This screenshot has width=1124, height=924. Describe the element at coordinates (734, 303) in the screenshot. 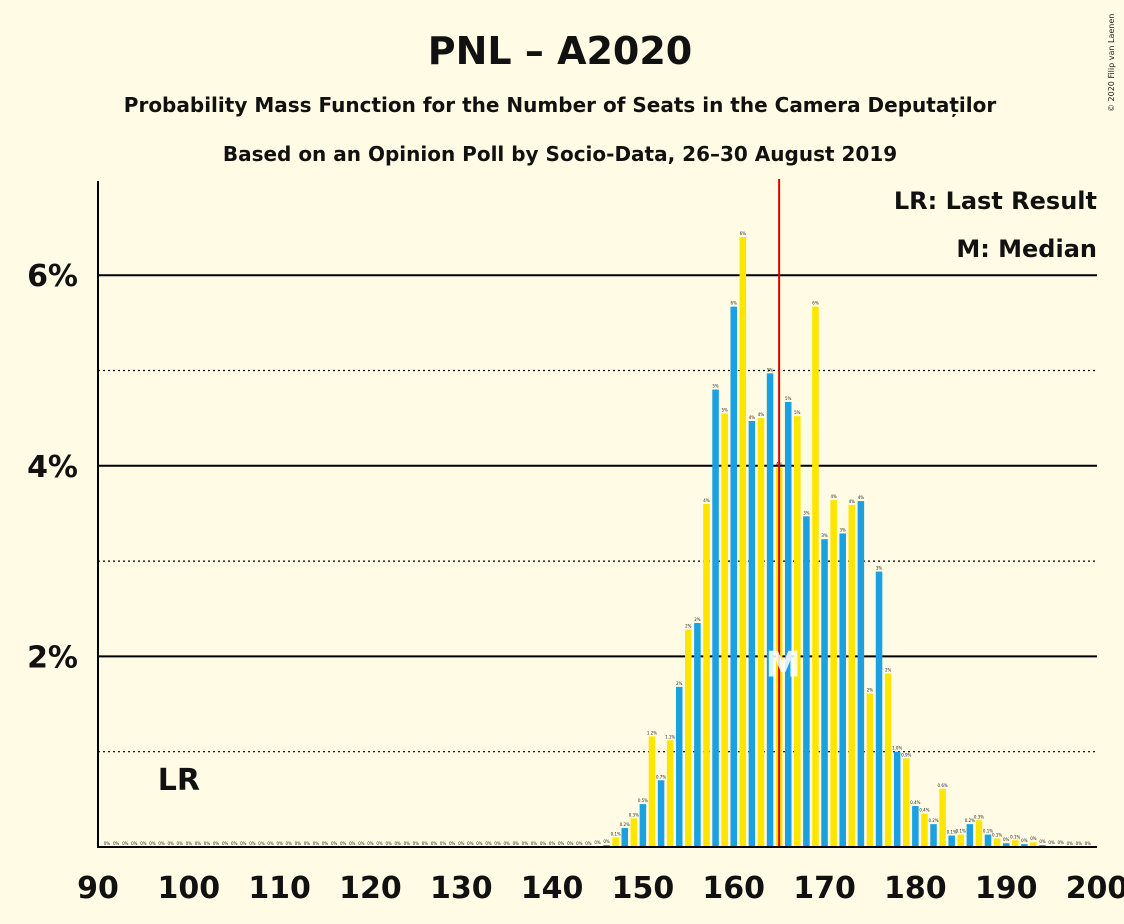

I see `bar-value-label: 6%` at that location.